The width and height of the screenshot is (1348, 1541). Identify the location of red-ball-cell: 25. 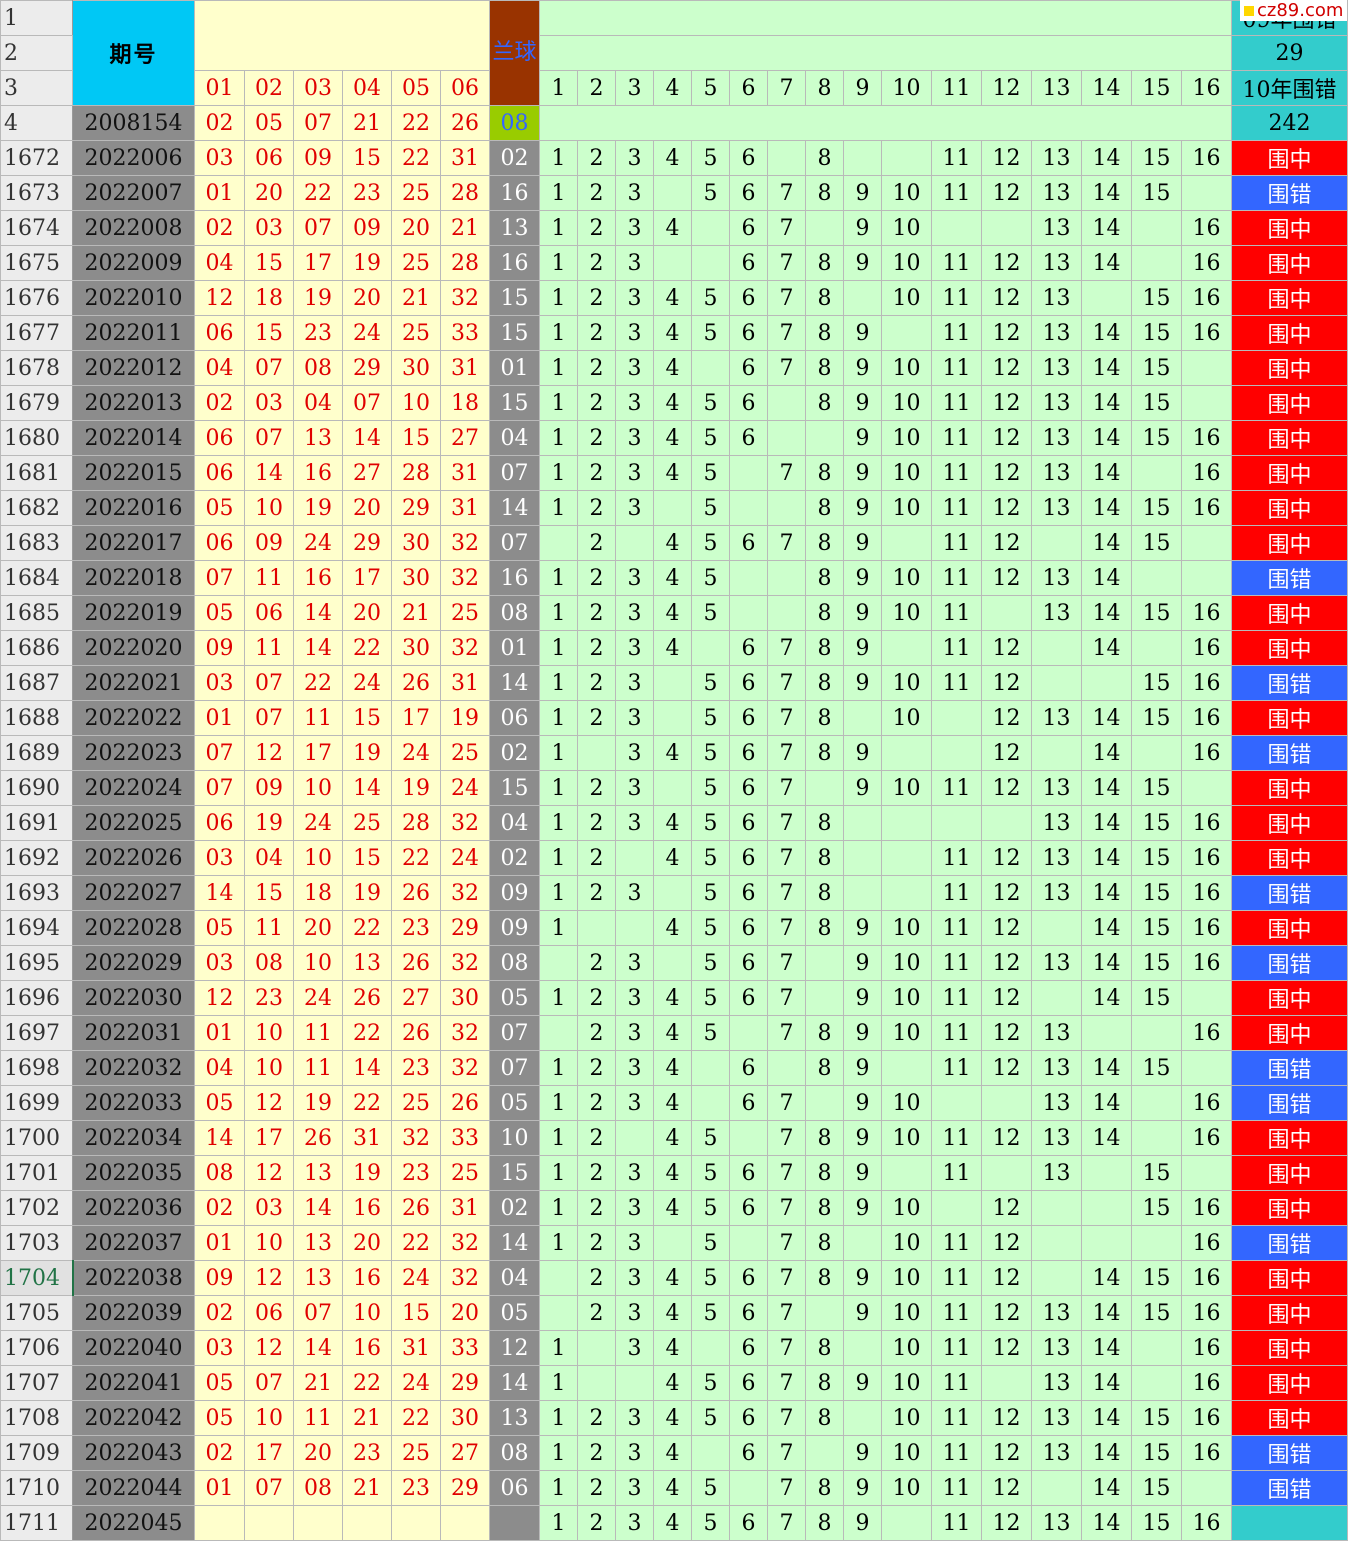
(416, 263).